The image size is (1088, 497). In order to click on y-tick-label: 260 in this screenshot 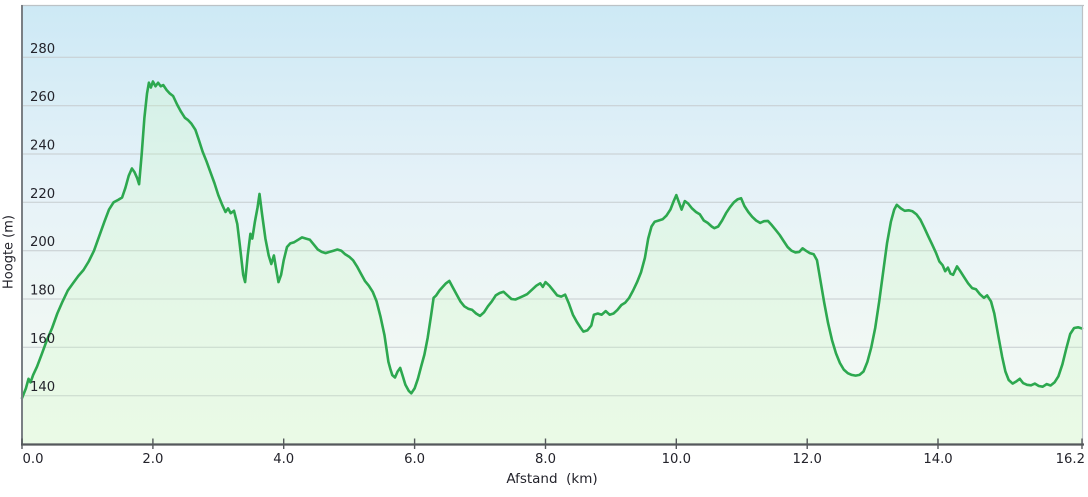, I will do `click(42, 97)`.